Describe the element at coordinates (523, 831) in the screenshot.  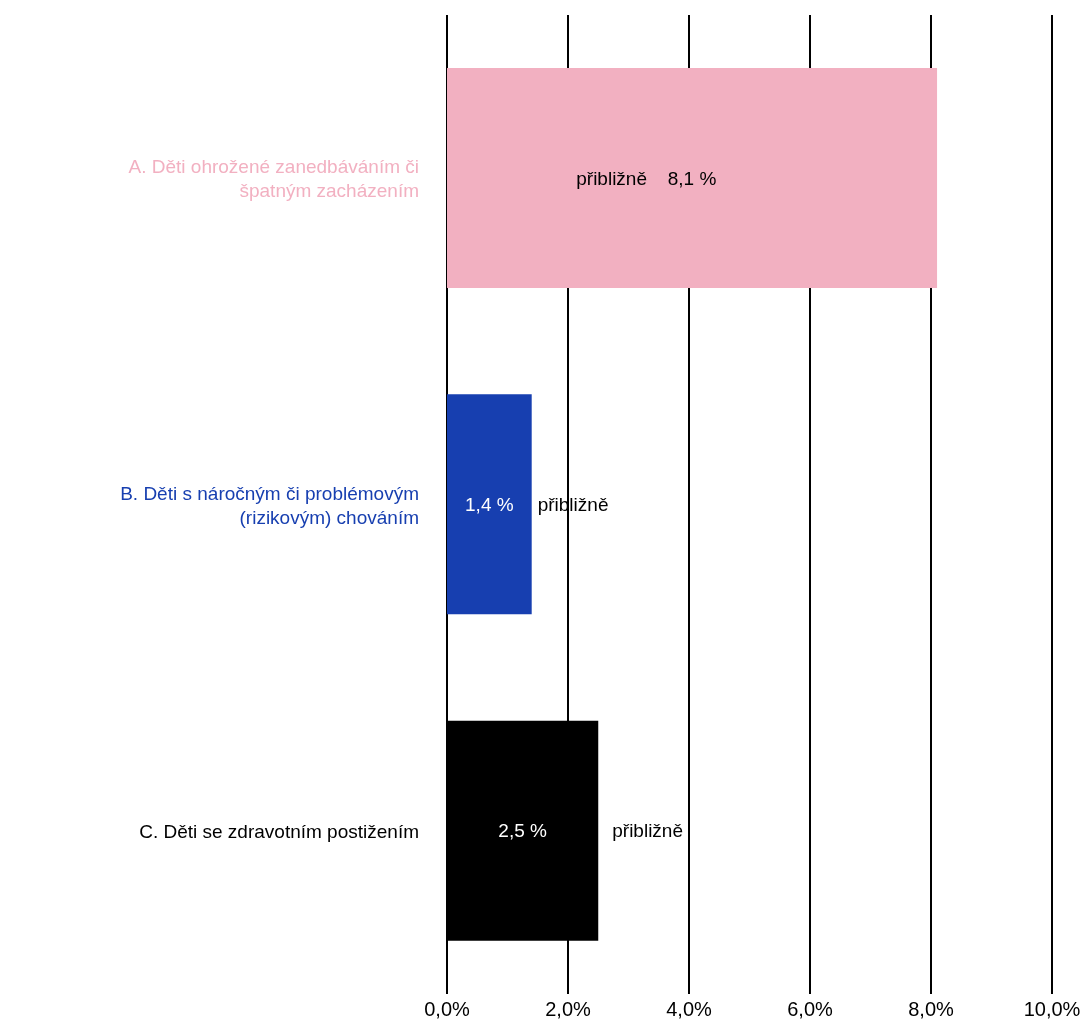
I see `data-label: 2,5 %` at that location.